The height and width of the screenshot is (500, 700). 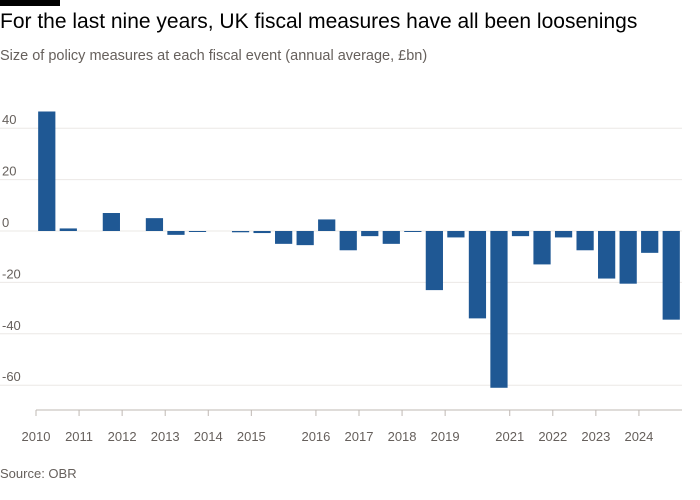 What do you see at coordinates (638, 436) in the screenshot?
I see `x-tick-label: 2024` at bounding box center [638, 436].